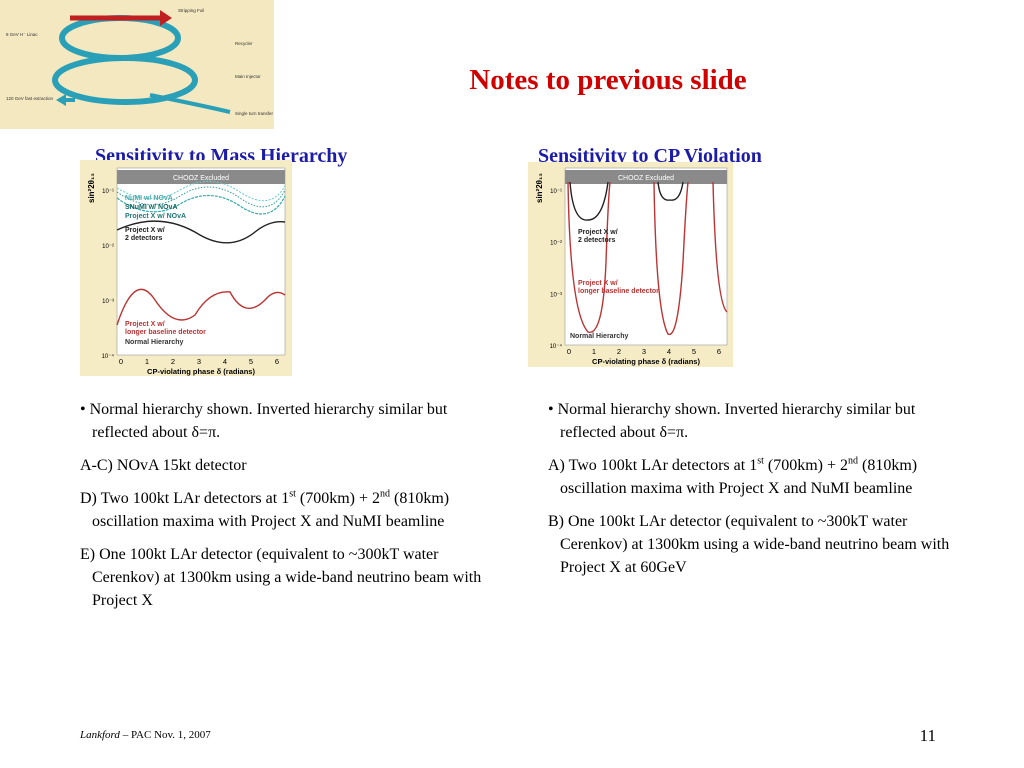  What do you see at coordinates (151, 207) in the screenshot?
I see `legend-label: SNuMI w/ NOvA` at bounding box center [151, 207].